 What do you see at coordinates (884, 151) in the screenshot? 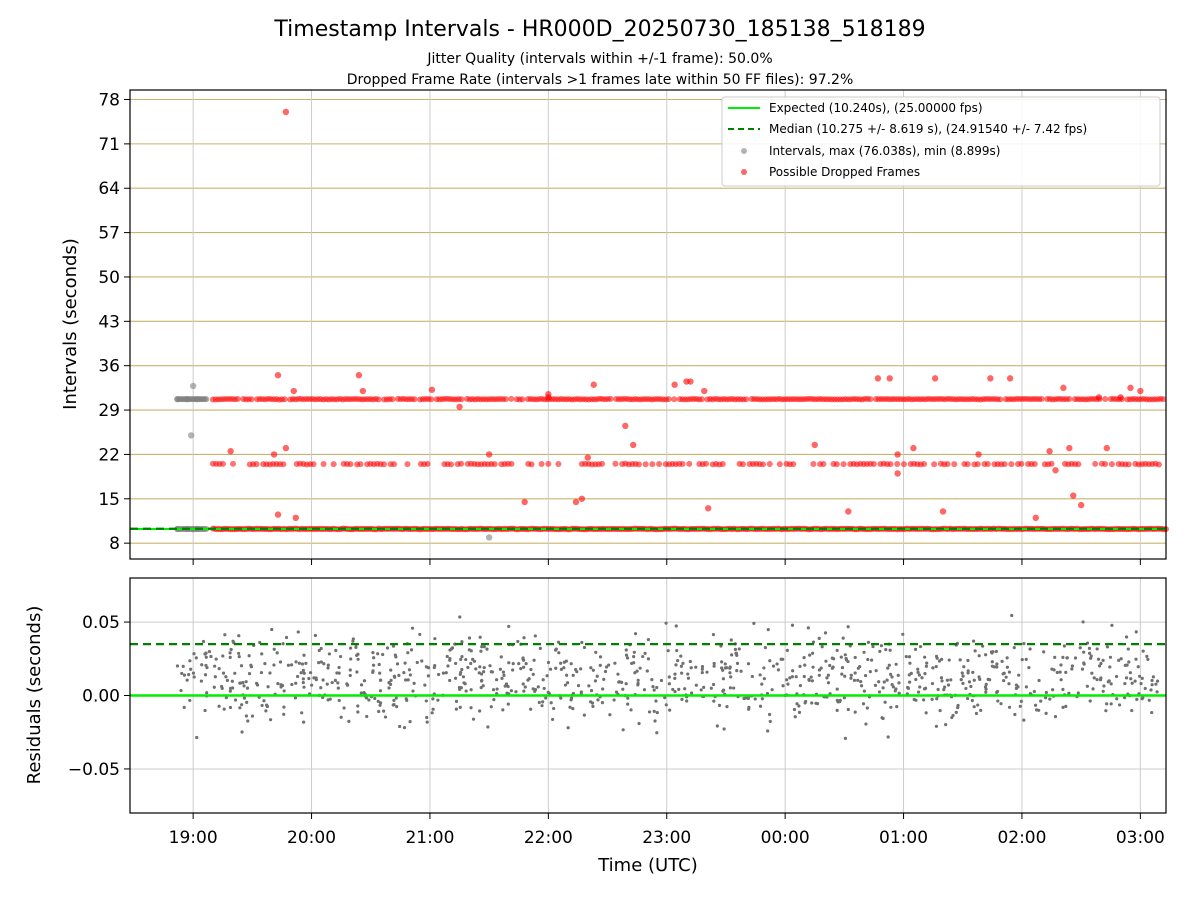
I see `legend-intervals-label: Intervals, max (76.038s), min (8.899s)` at bounding box center [884, 151].